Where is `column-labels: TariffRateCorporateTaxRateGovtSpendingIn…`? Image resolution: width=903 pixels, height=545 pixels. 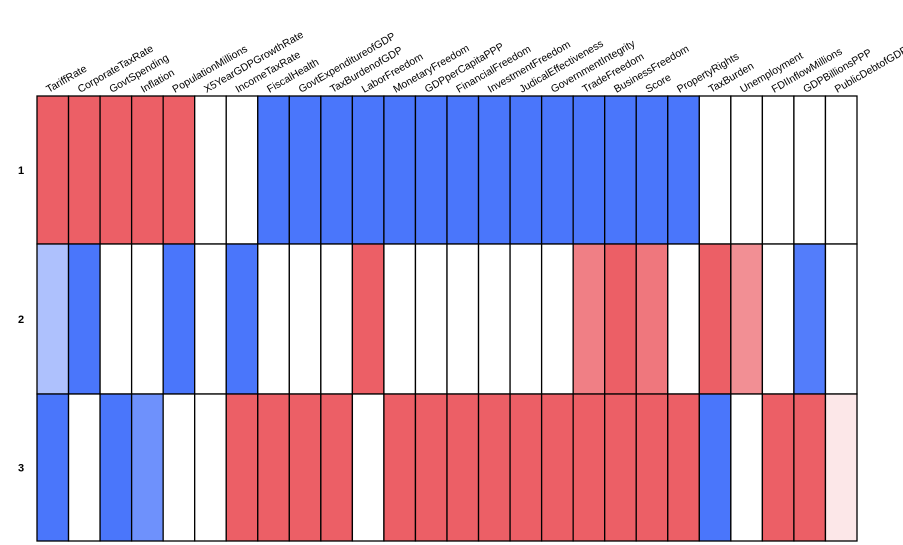 column-labels: TariffRateCorporateTaxRateGovtSpendingIn… is located at coordinates (473, 62).